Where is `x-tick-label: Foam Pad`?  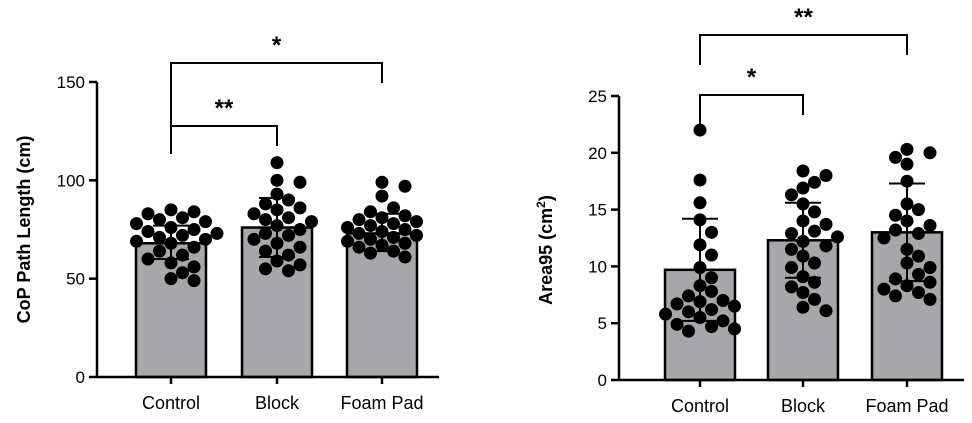
x-tick-label: Foam Pad is located at coordinates (381, 403).